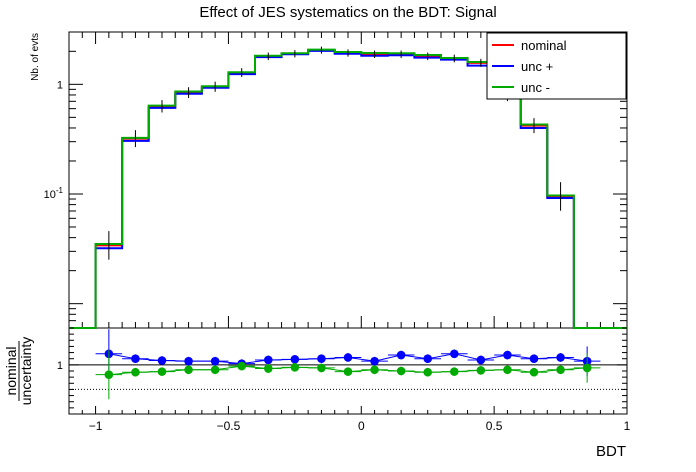 This screenshot has height=472, width=696. I want to click on x-tick-label: 0.5, so click(494, 426).